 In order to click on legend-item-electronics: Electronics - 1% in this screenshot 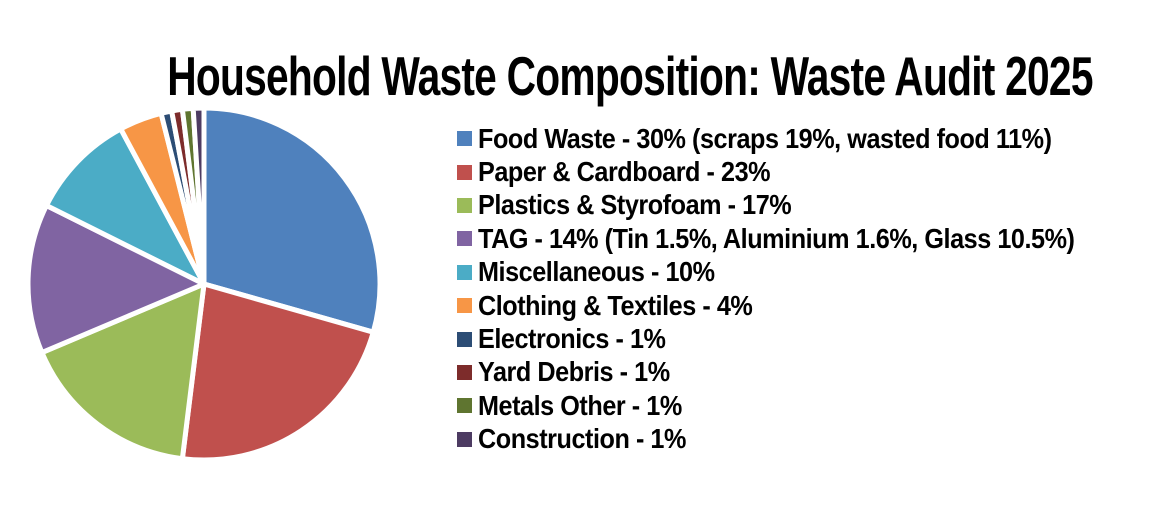, I will do `click(799, 338)`.